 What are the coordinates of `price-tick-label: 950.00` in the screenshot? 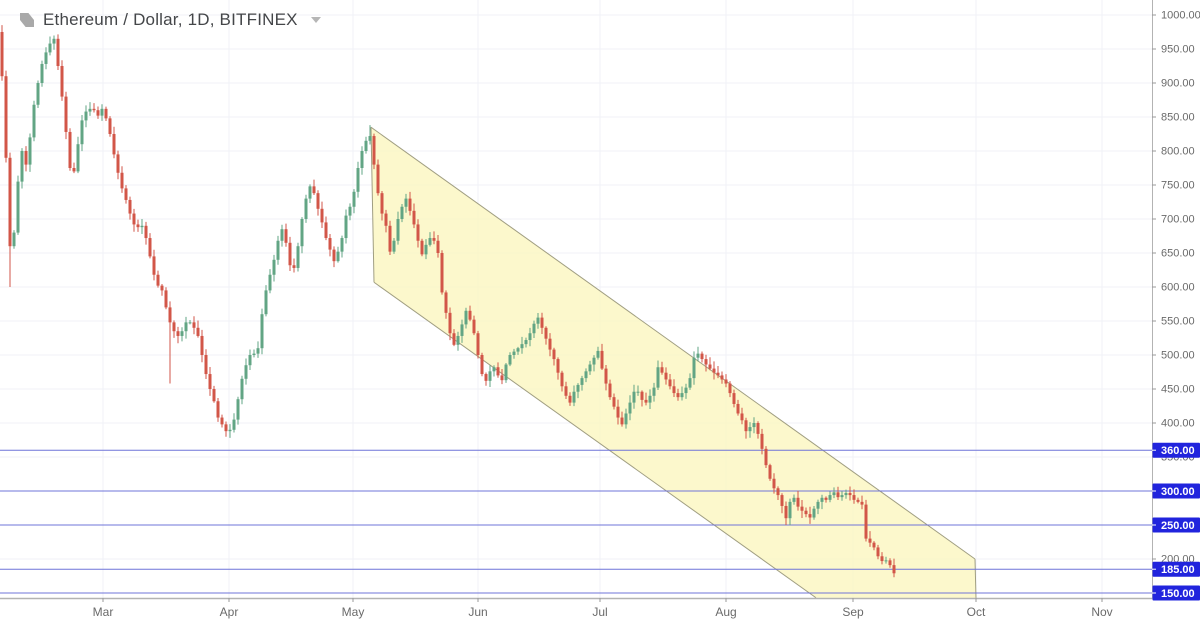 It's located at (1178, 50).